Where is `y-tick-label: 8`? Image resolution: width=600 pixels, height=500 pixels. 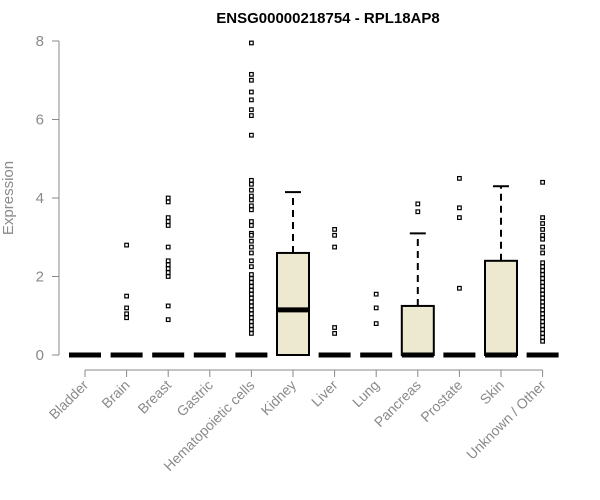 y-tick-label: 8 is located at coordinates (40, 41).